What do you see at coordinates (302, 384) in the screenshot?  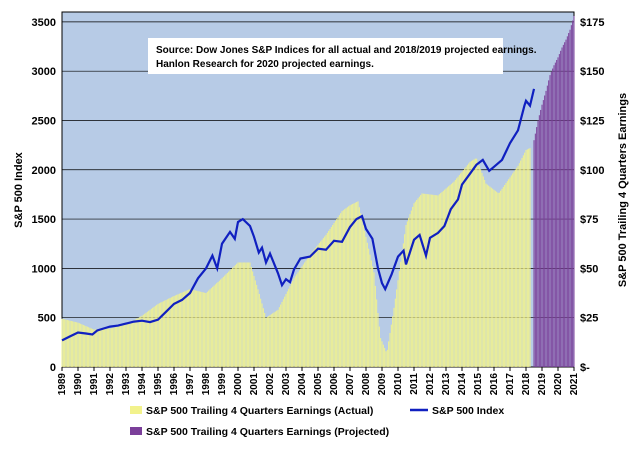 I see `x-tick-label: 2004` at bounding box center [302, 384].